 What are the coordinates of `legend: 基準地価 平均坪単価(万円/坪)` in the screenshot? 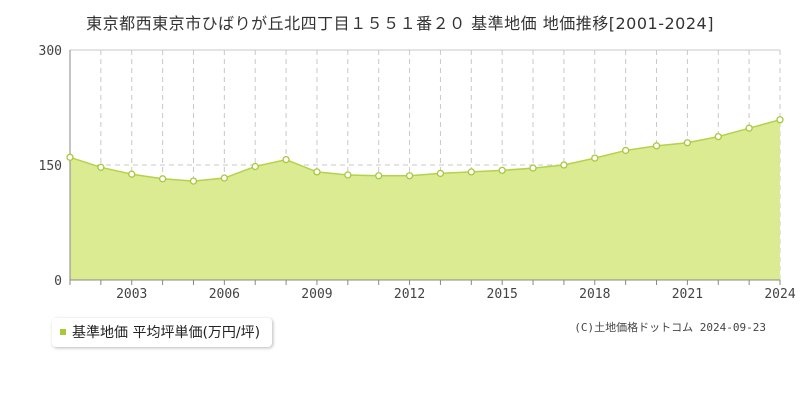 It's located at (162, 332).